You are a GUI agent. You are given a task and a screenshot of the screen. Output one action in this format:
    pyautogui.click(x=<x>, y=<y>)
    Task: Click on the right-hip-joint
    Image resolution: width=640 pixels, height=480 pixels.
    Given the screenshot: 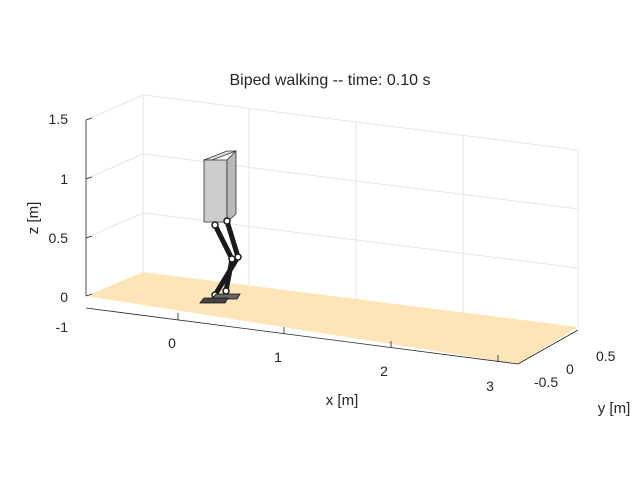 What is the action you would take?
    pyautogui.click(x=215, y=225)
    